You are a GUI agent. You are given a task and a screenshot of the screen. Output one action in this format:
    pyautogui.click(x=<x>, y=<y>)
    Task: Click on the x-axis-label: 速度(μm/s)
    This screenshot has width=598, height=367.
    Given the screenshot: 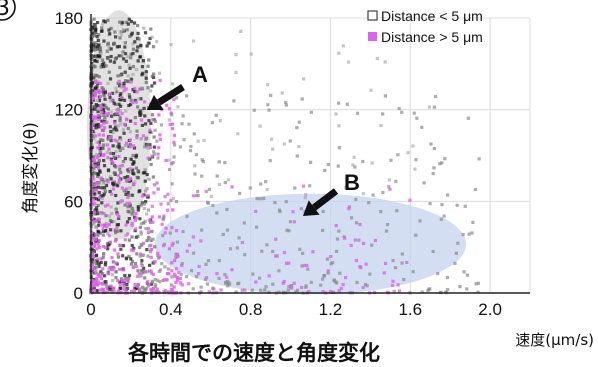 What is the action you would take?
    pyautogui.click(x=554, y=340)
    